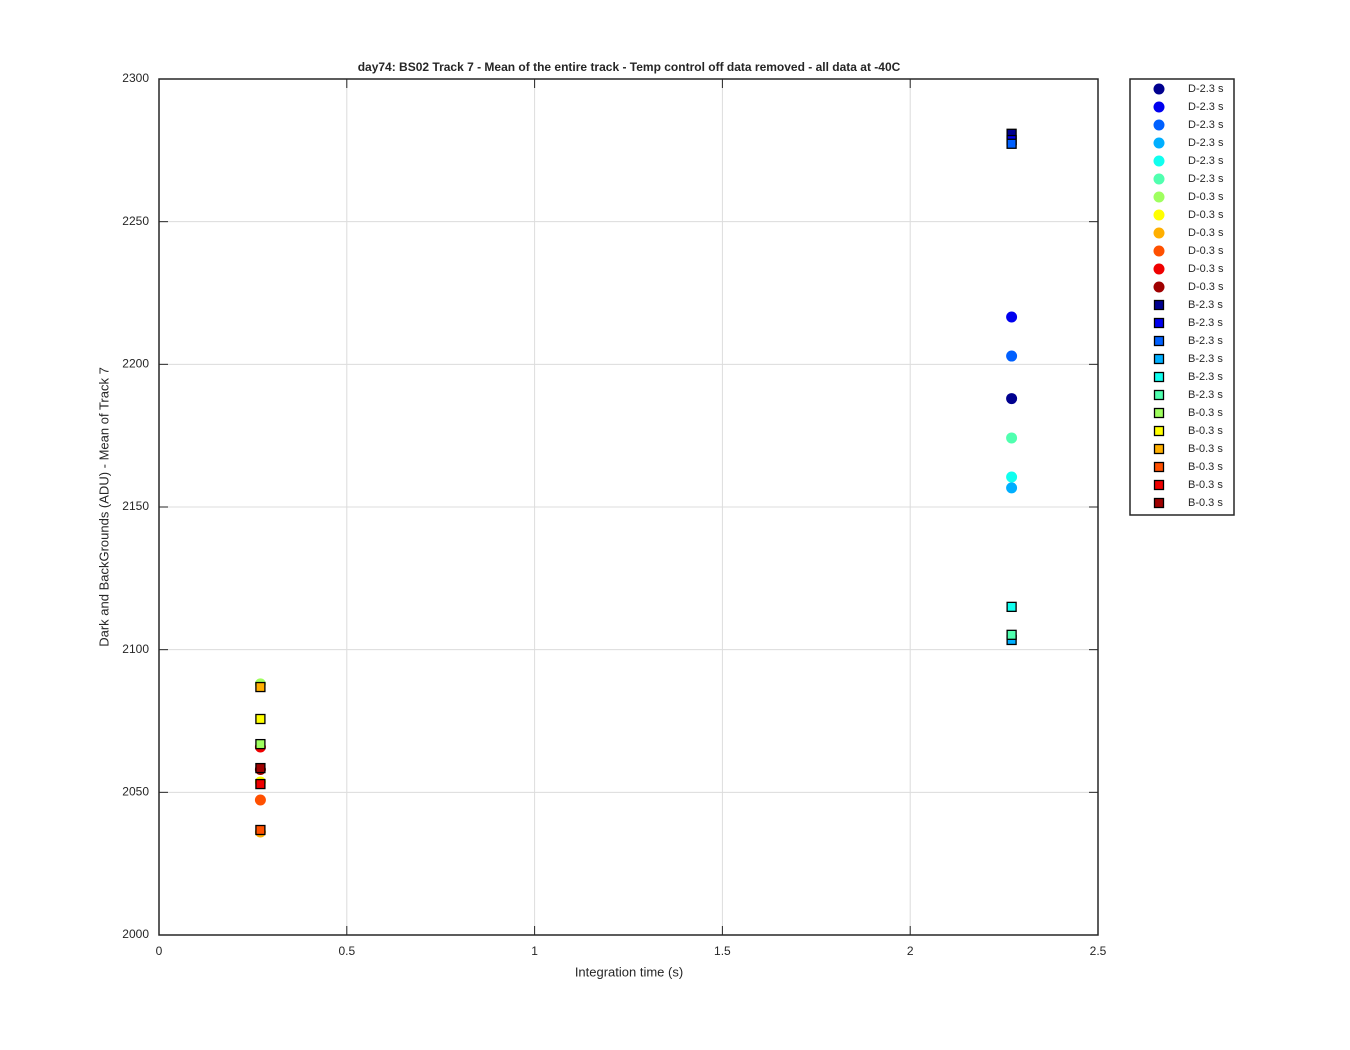 This screenshot has width=1350, height=1050. What do you see at coordinates (135, 934) in the screenshot?
I see `y-tick-label: 2000` at bounding box center [135, 934].